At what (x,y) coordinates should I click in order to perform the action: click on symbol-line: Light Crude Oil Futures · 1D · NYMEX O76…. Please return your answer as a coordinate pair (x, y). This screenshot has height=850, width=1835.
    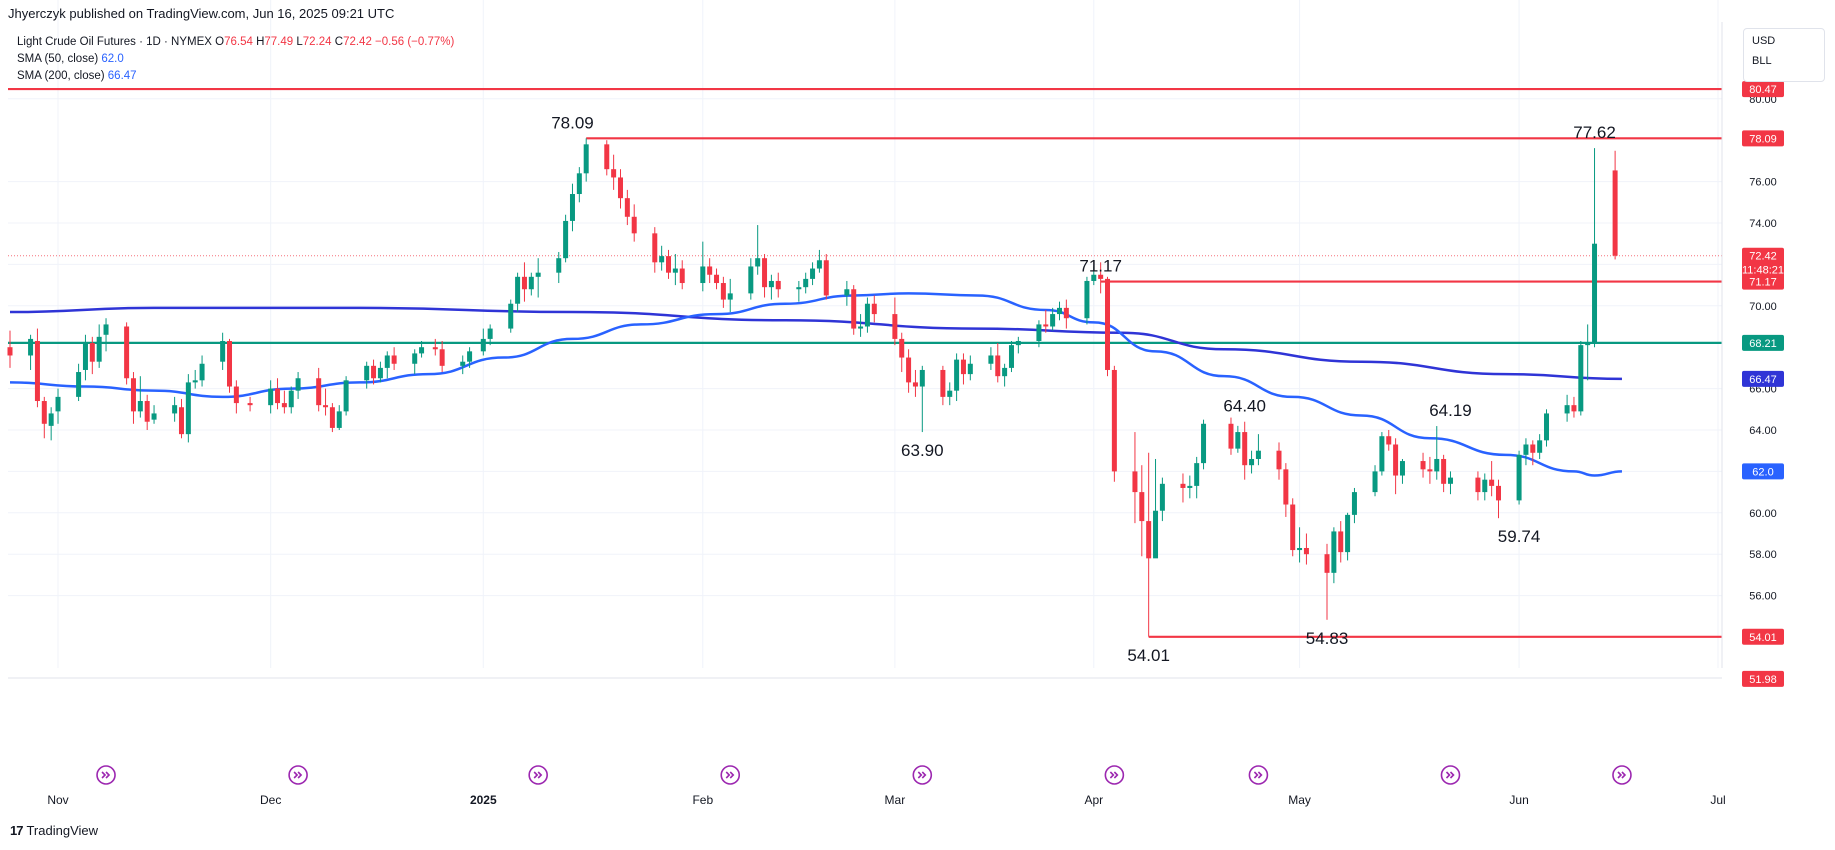
    Looking at the image, I should click on (235, 42).